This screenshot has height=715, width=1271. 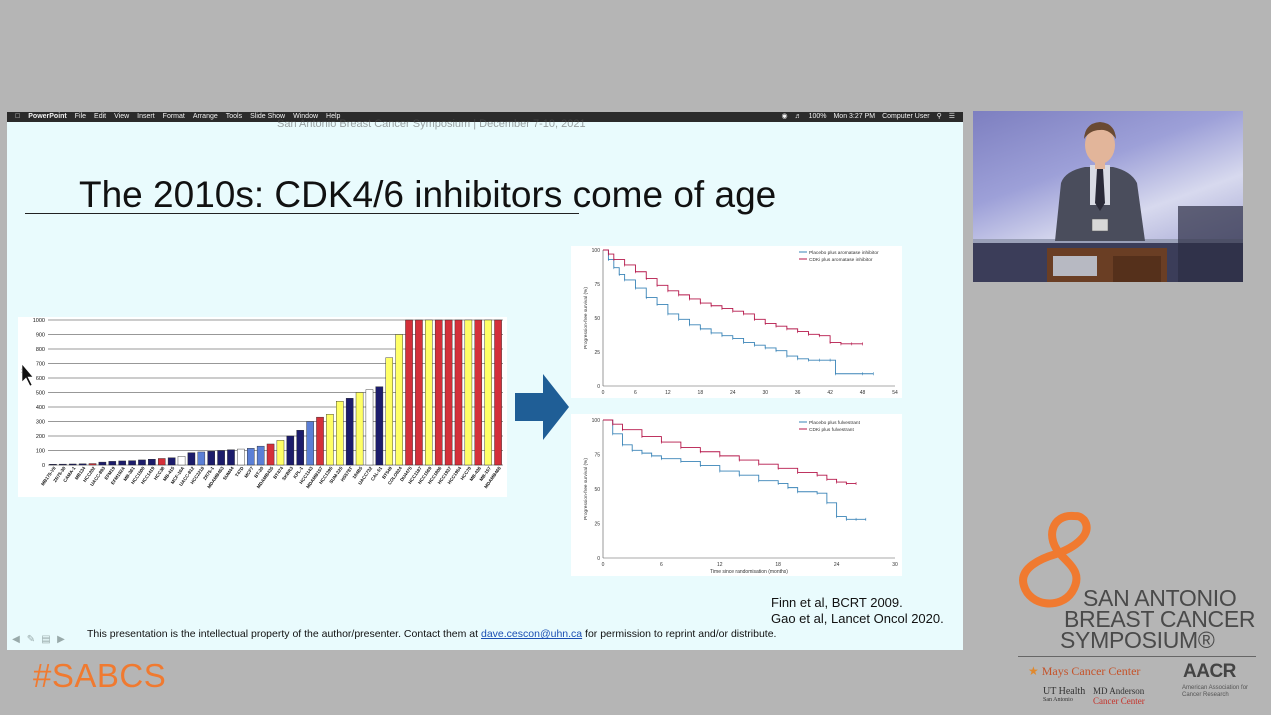 What do you see at coordinates (1215, 691) in the screenshot?
I see `aacr-subtitle: American Association for Cancer Research` at bounding box center [1215, 691].